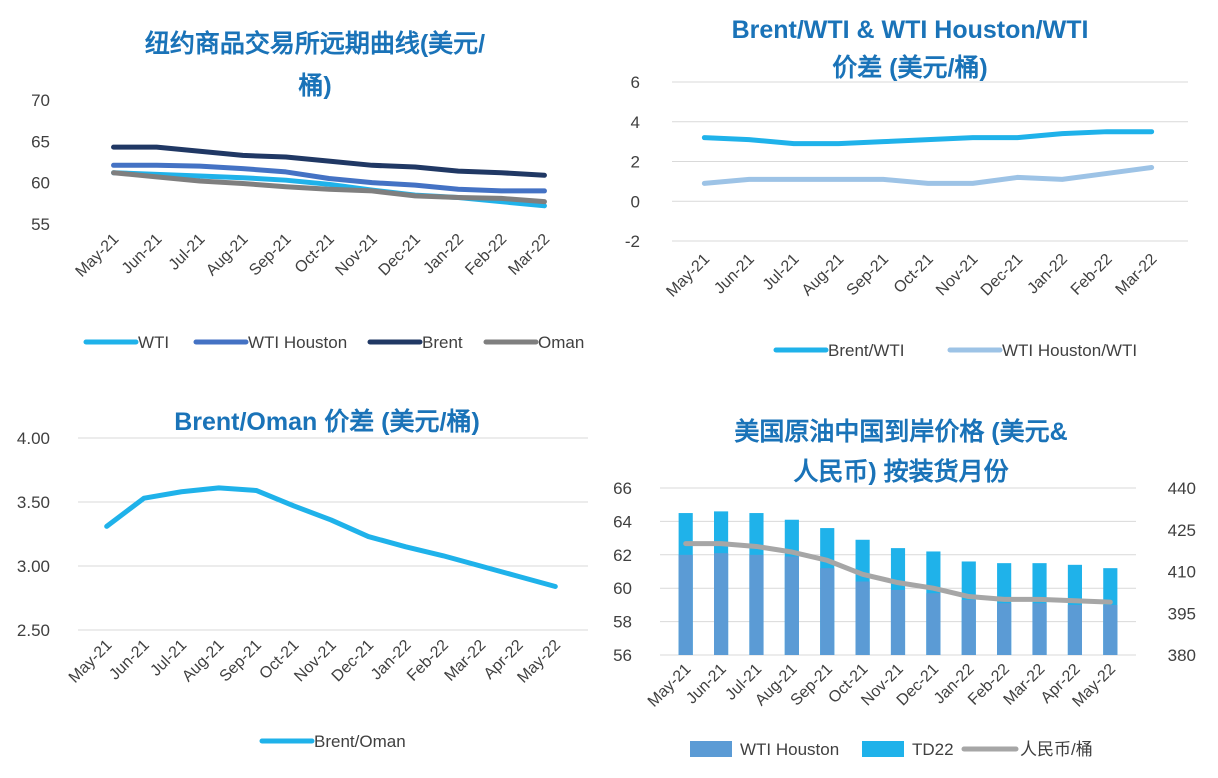 This screenshot has height=778, width=1218. I want to click on legend-label: Brent/WTI, so click(866, 350).